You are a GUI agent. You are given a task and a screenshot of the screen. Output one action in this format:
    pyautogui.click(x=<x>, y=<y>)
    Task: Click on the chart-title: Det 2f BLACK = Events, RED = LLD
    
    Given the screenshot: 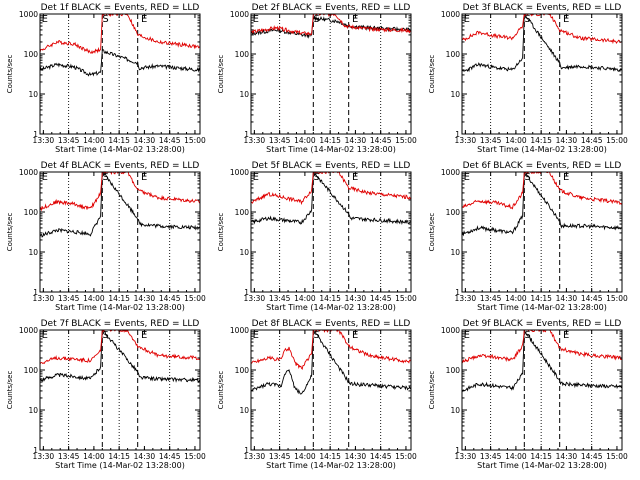 What is the action you would take?
    pyautogui.click(x=331, y=8)
    